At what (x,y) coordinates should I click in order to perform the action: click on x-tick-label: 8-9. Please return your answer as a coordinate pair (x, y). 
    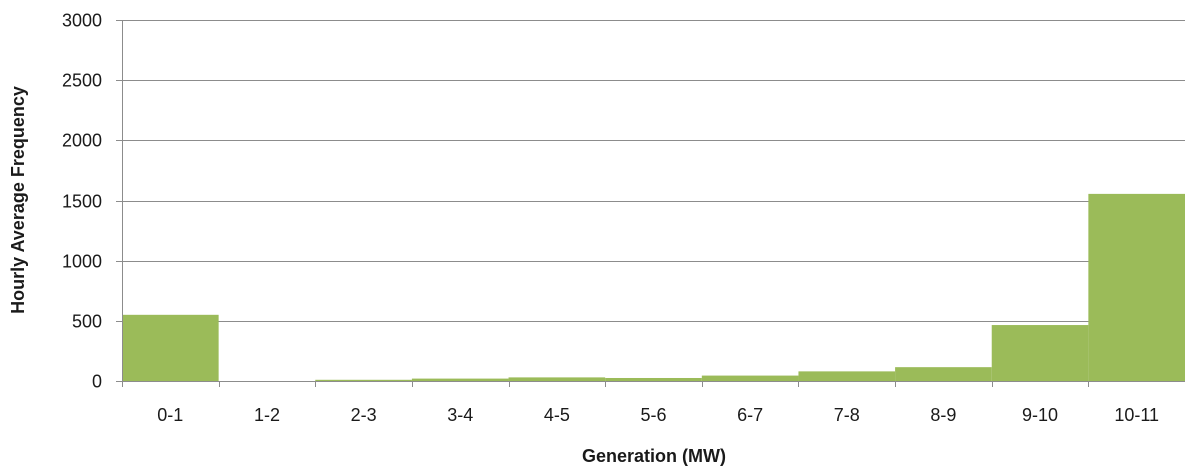
    Looking at the image, I should click on (943, 415).